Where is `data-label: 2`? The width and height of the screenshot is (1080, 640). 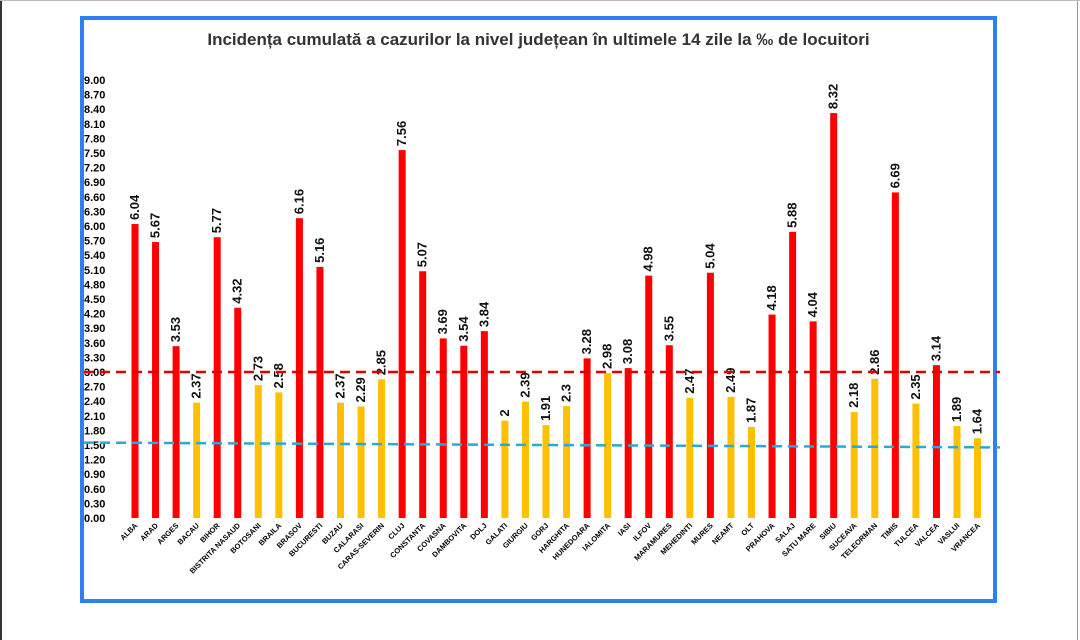
data-label: 2 is located at coordinates (504, 412).